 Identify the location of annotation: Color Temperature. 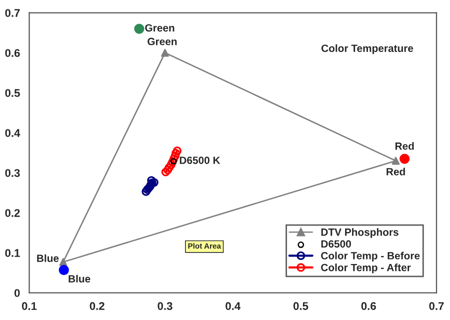
(367, 49).